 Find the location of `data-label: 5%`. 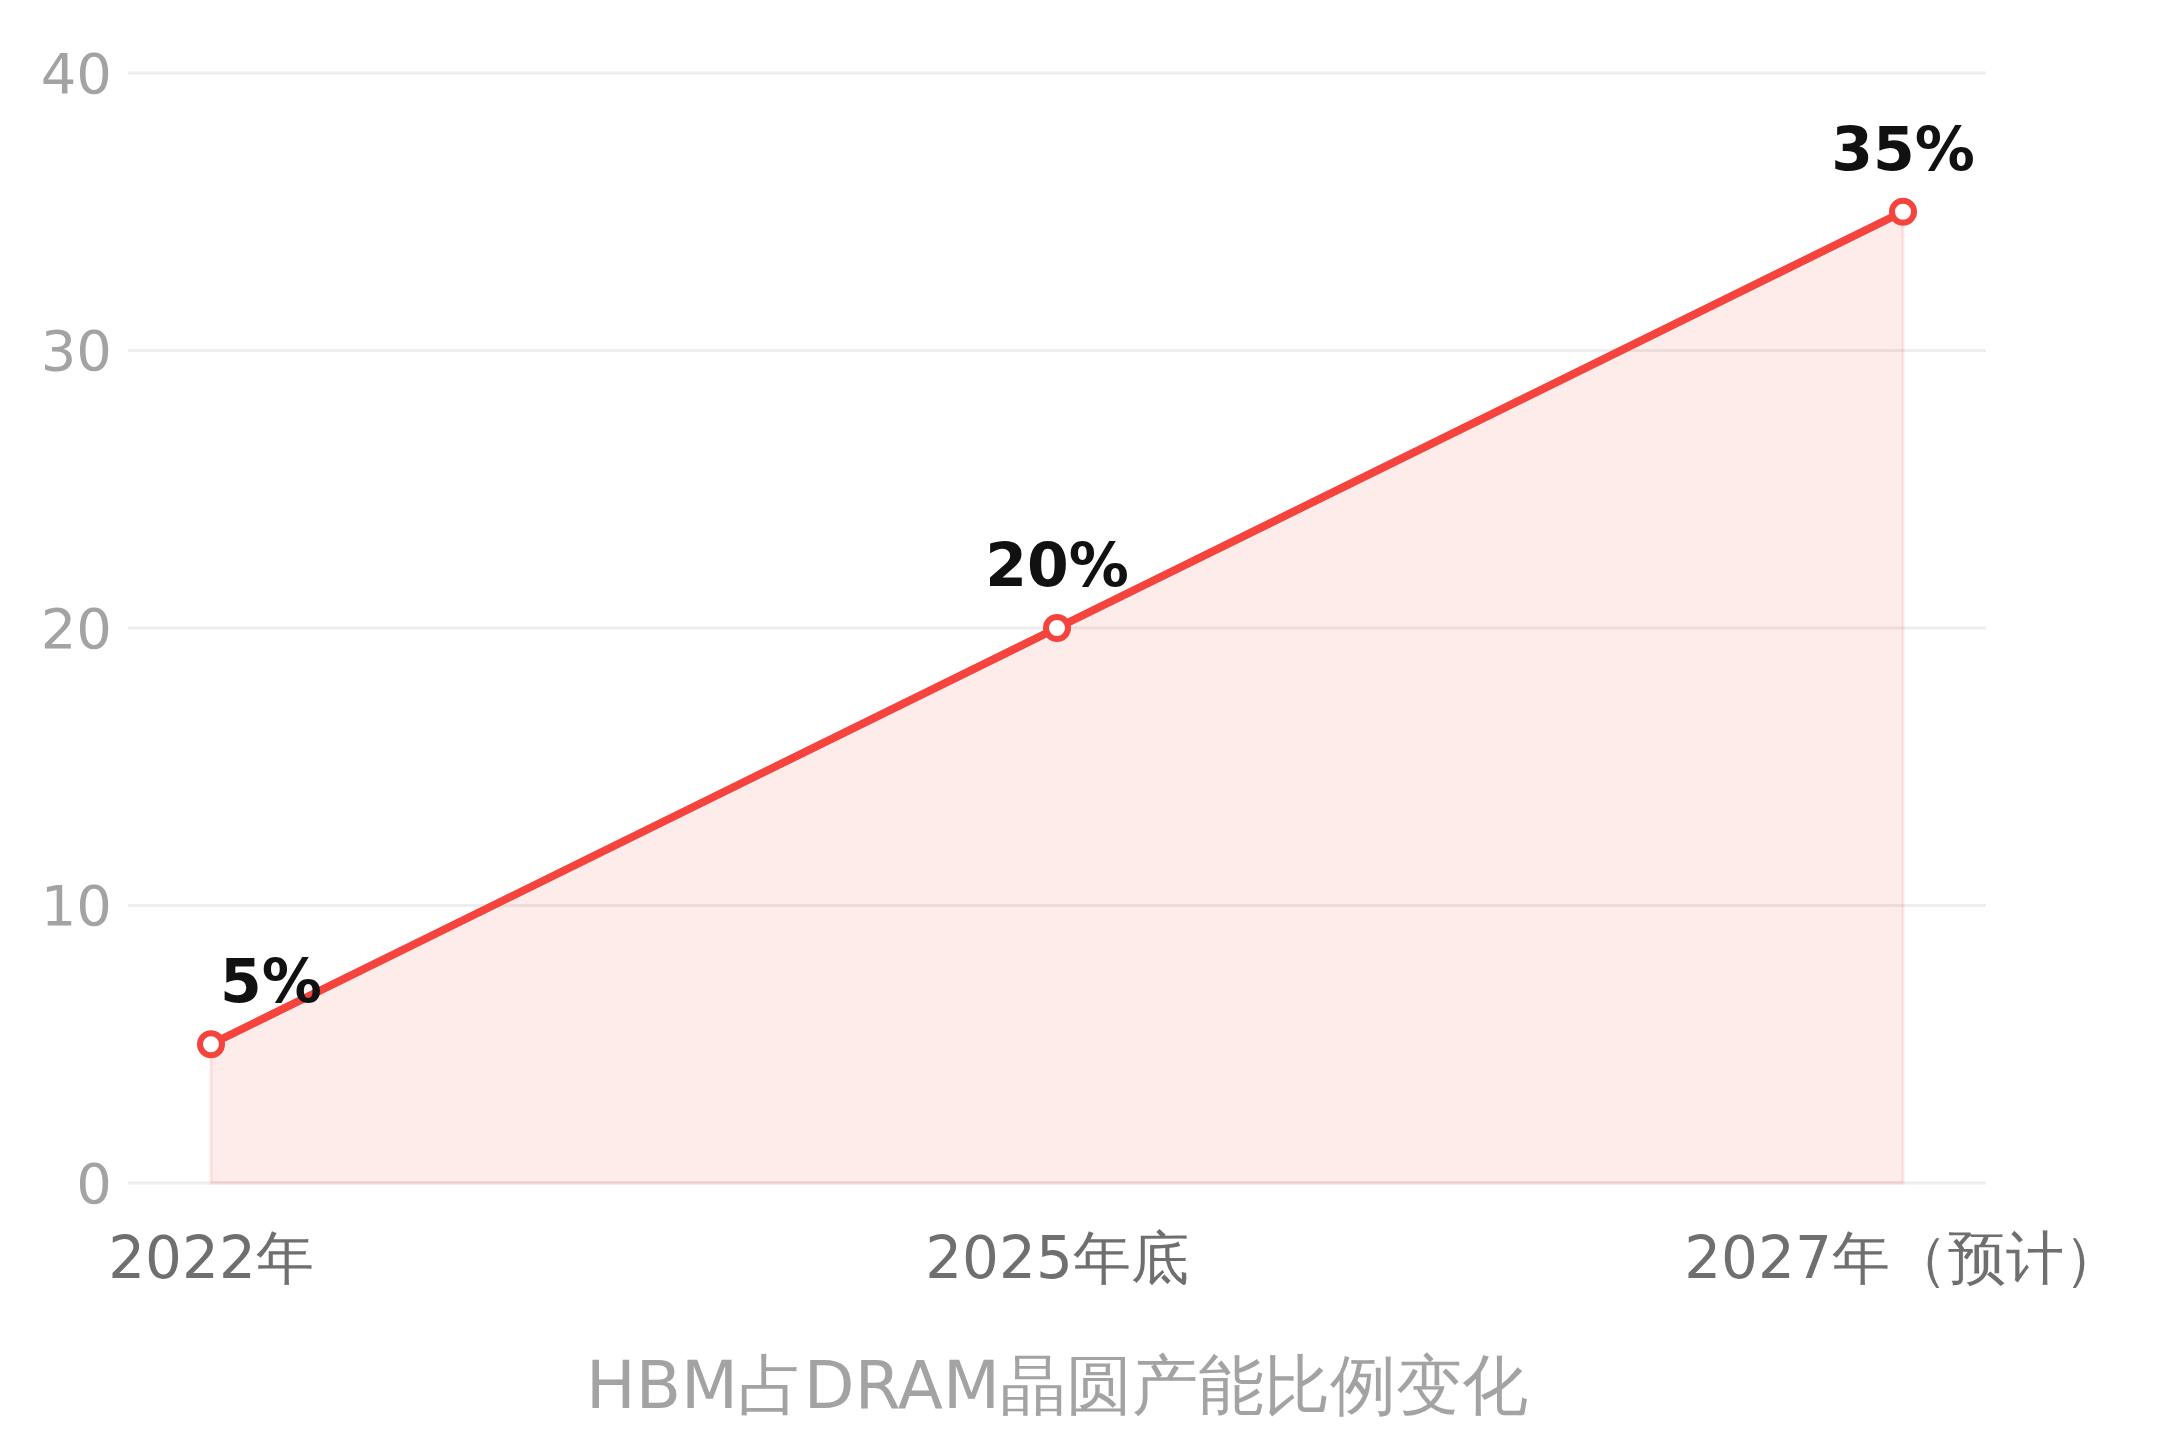

data-label: 5% is located at coordinates (271, 981).